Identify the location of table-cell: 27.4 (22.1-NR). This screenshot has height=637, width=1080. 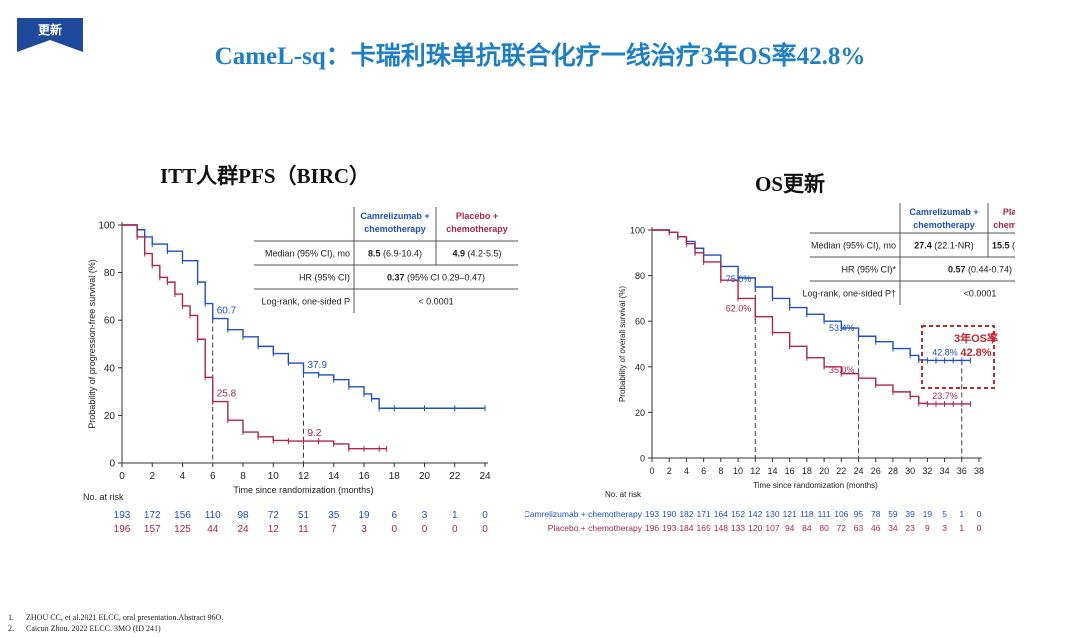
(944, 246).